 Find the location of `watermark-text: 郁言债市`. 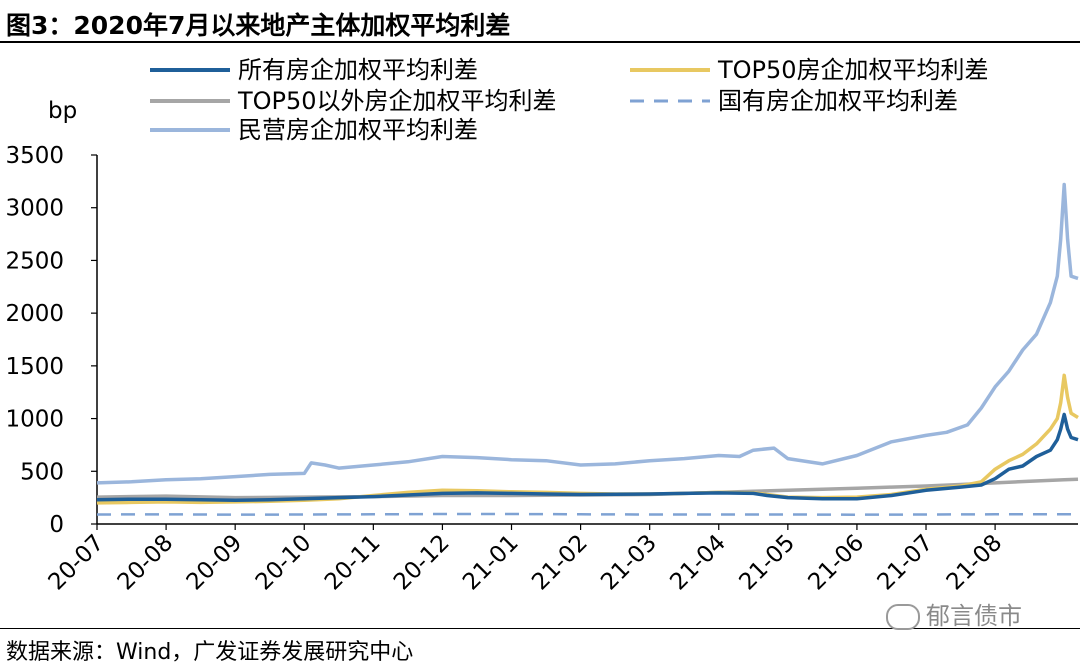

watermark-text: 郁言债市 is located at coordinates (974, 616).